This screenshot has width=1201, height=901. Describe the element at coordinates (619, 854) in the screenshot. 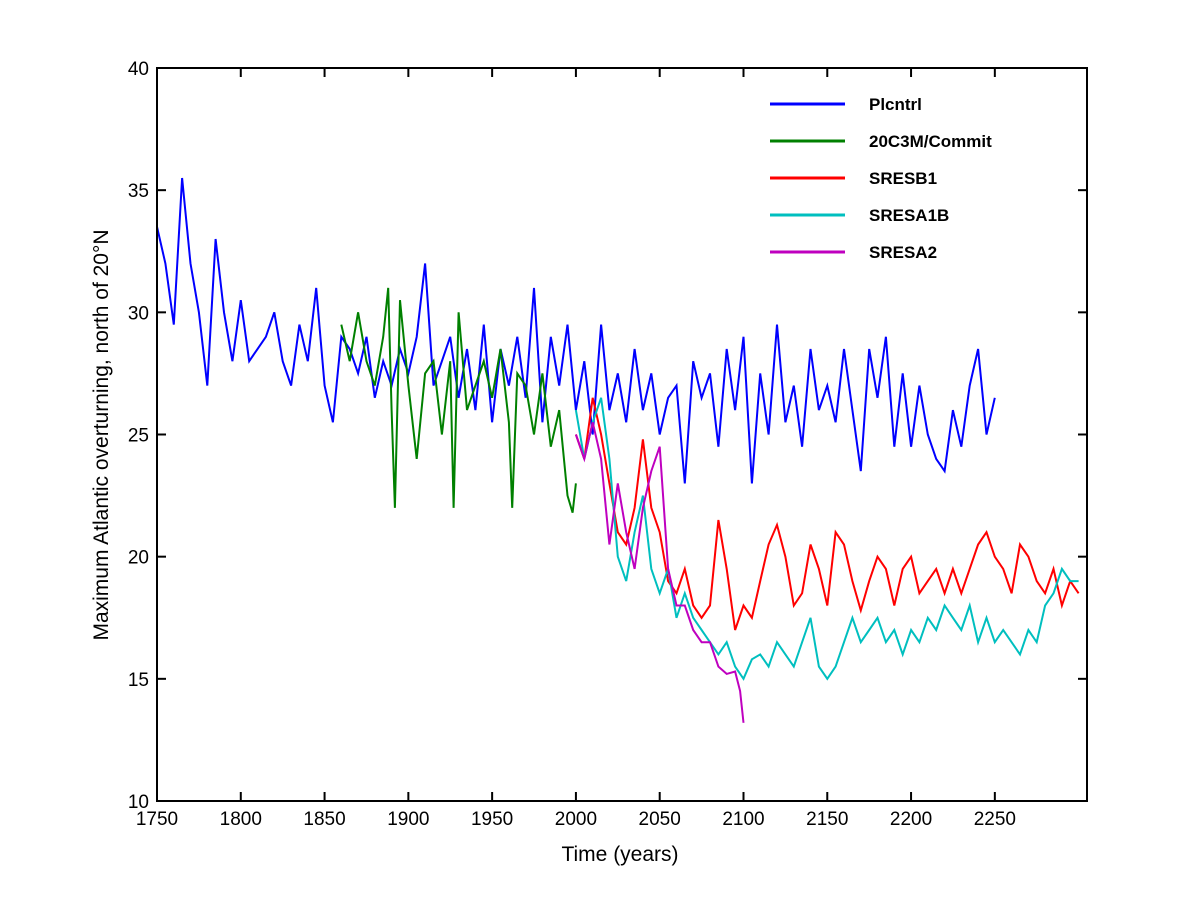

I see `x-axis-label: Time (years)` at that location.